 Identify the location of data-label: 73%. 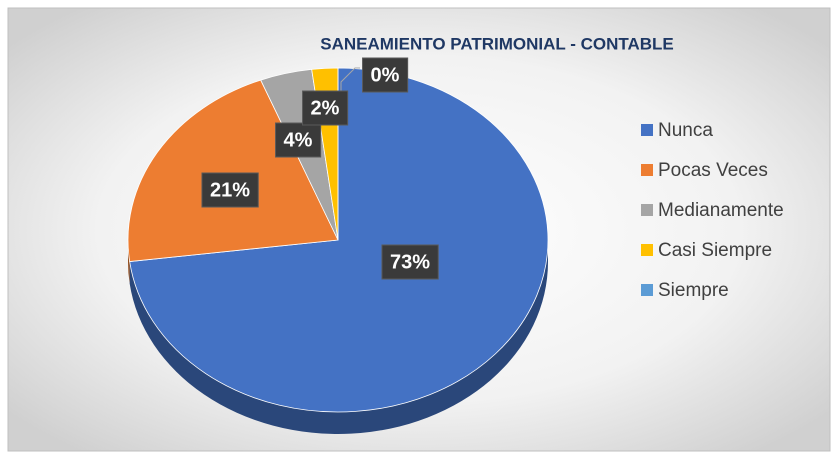
(410, 262).